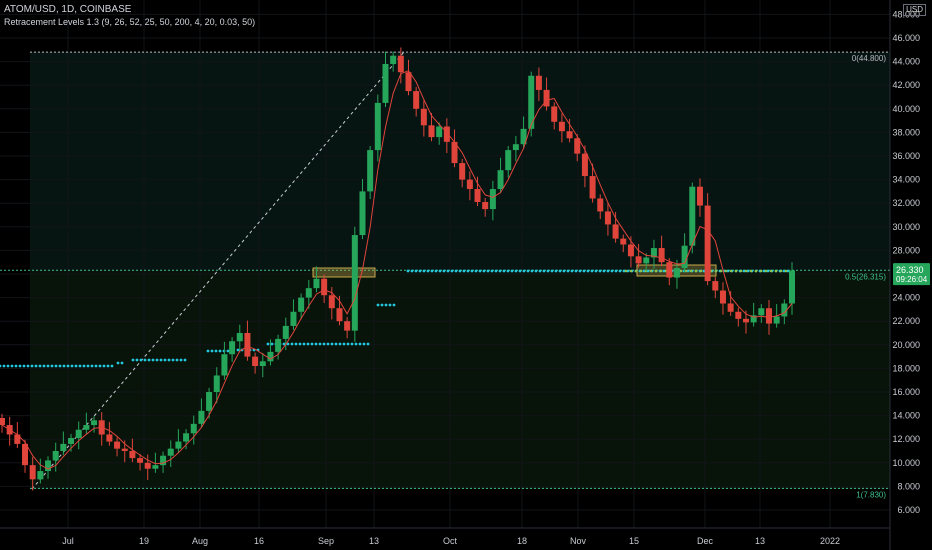 The height and width of the screenshot is (550, 932). I want to click on level-top-label: 0(44.800), so click(869, 58).